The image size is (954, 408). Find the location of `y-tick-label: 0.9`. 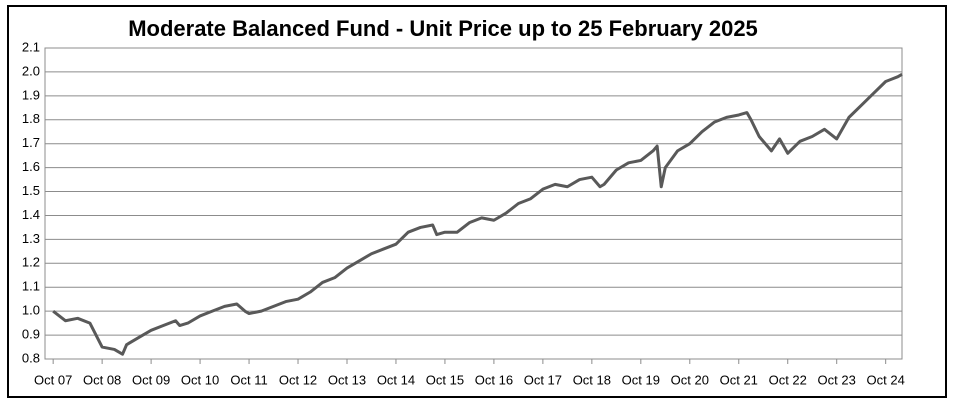

y-tick-label: 0.9 is located at coordinates (31, 334).